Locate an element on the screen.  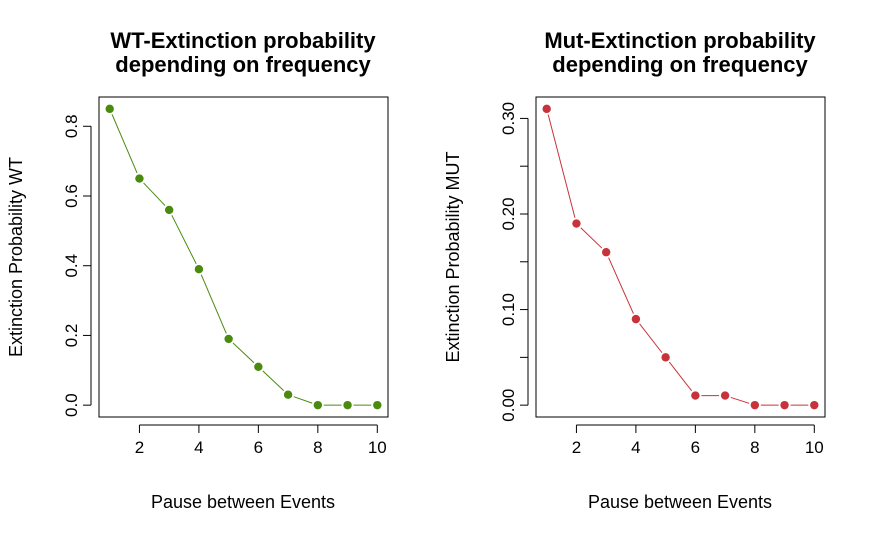
mut-x-tick-label: 2 is located at coordinates (576, 447).